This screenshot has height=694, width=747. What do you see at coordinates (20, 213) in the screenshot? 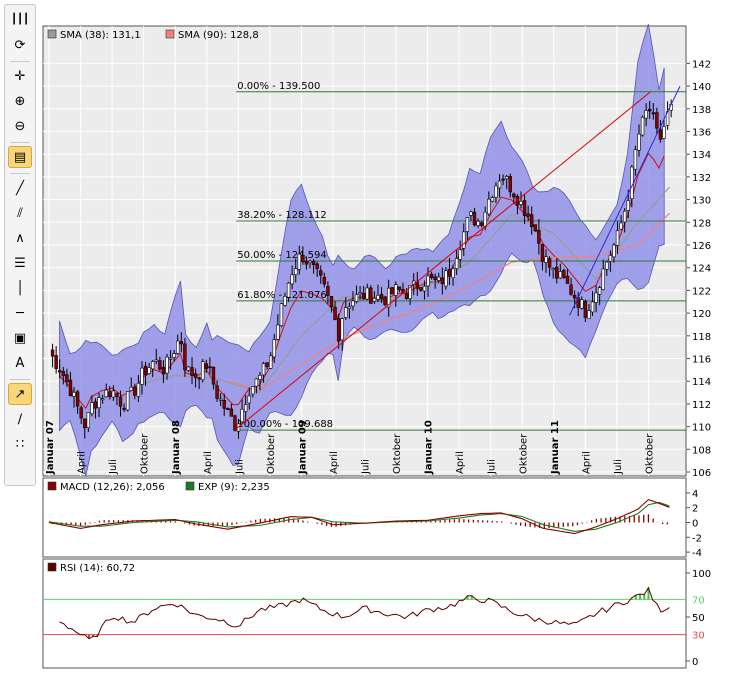
I see `channel-icon: ⫽` at bounding box center [20, 213].